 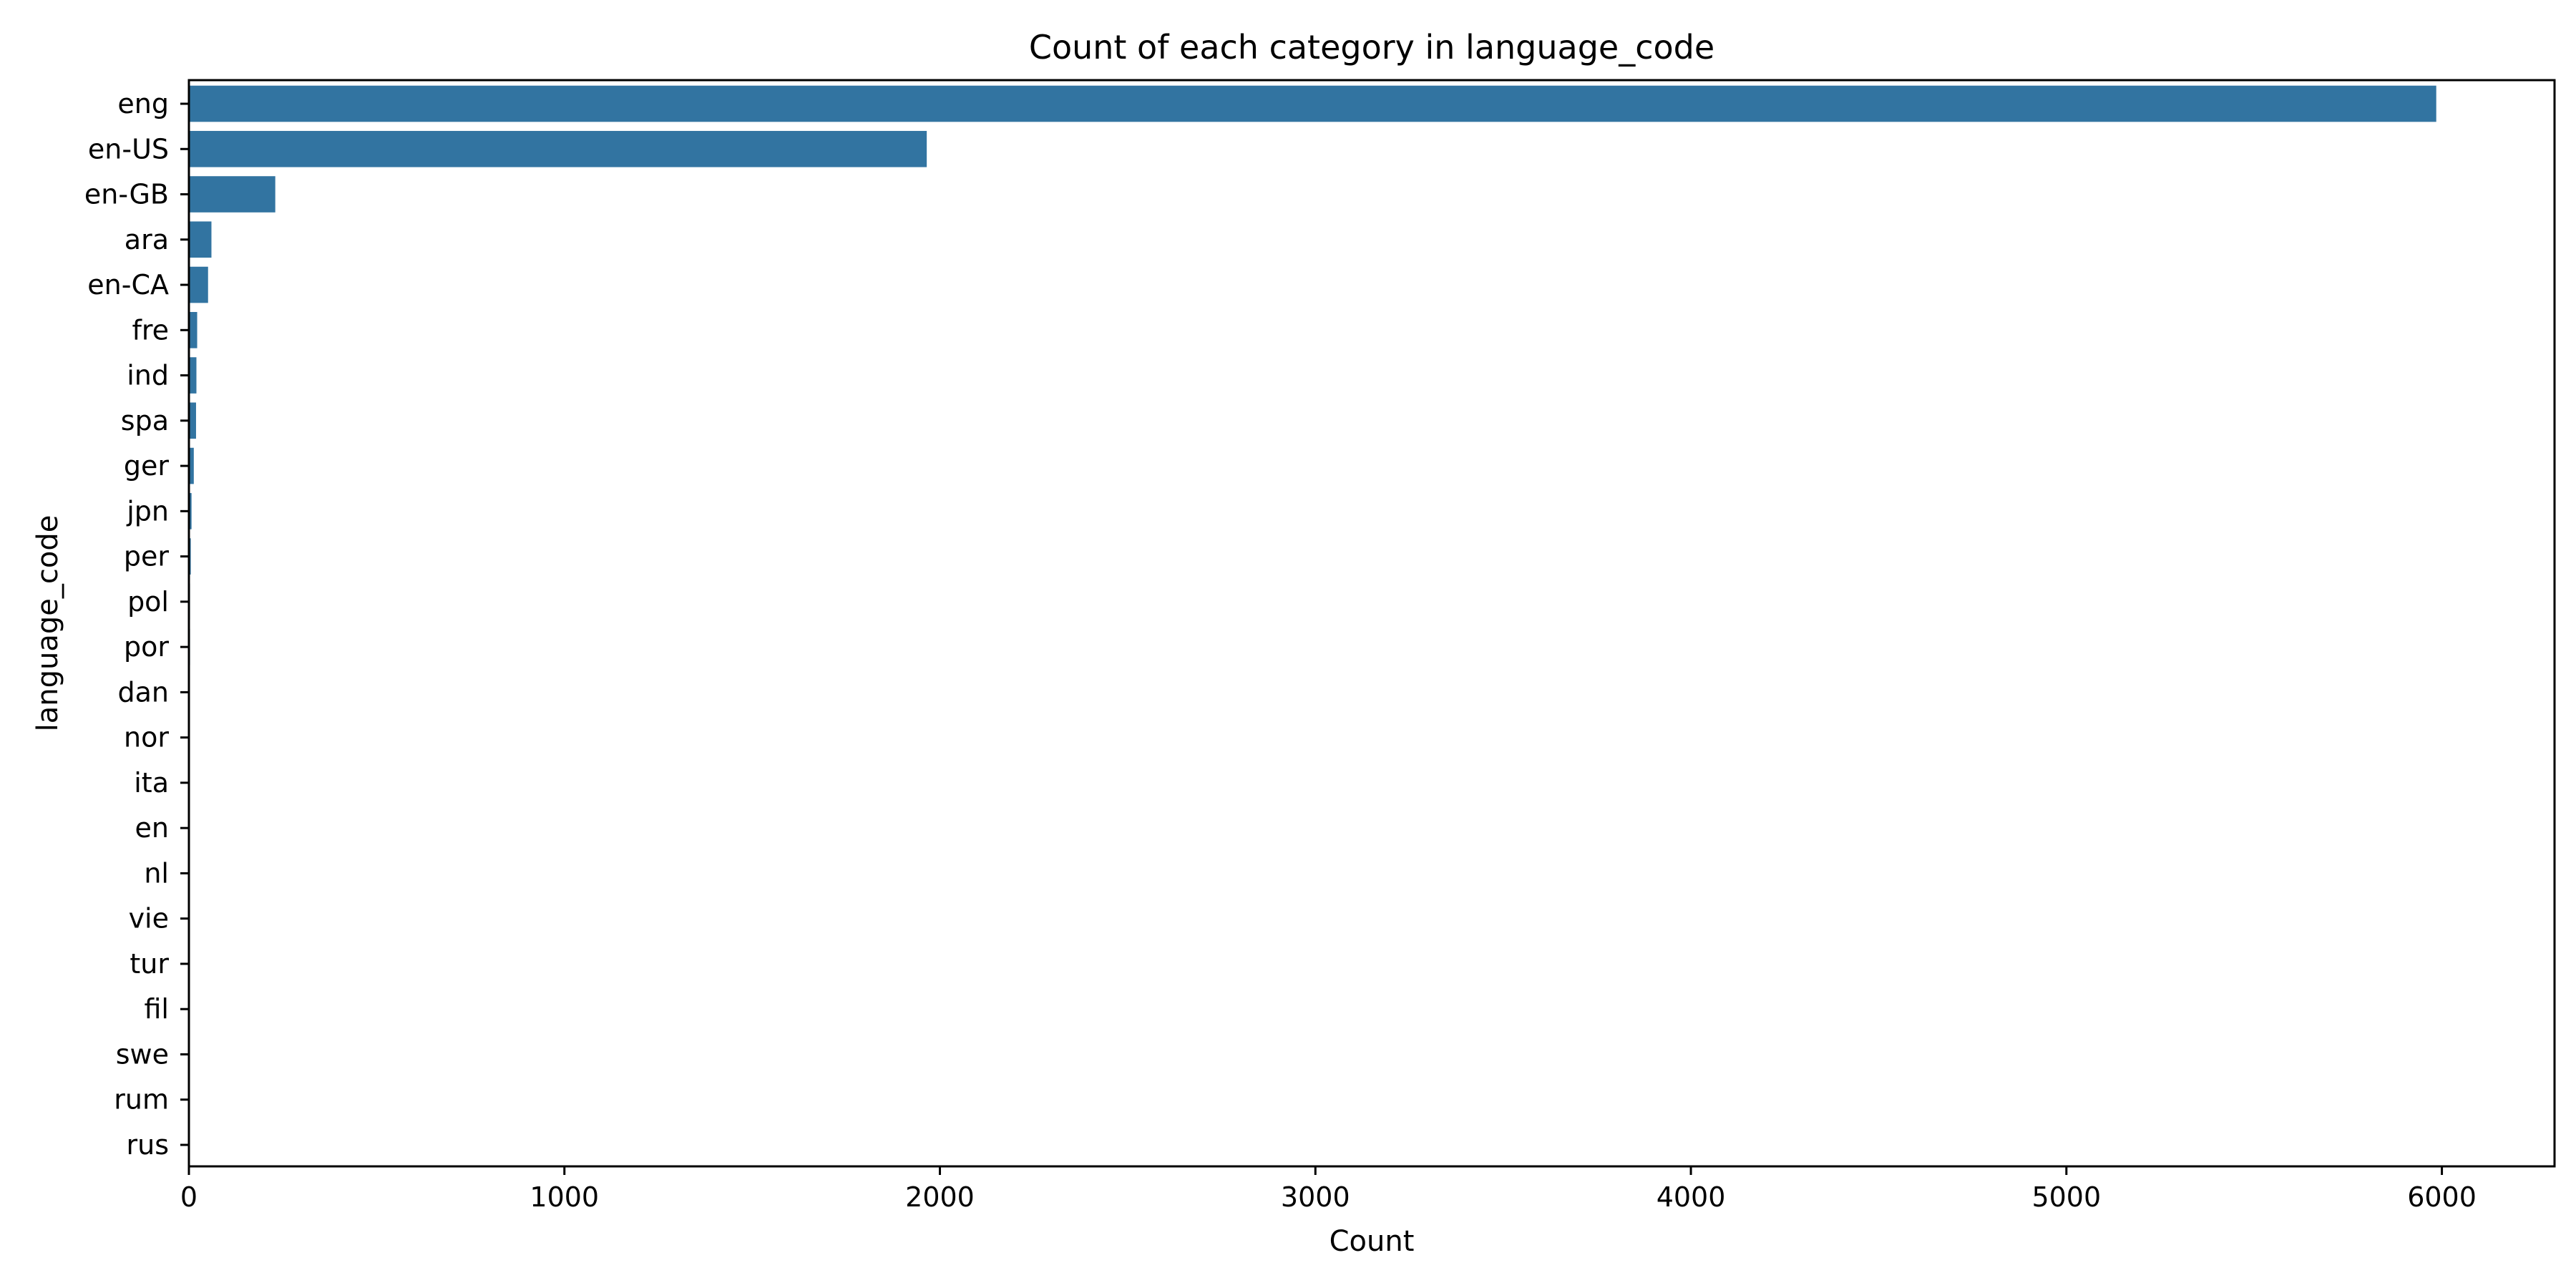 I want to click on bar-en-GB, so click(x=232, y=194).